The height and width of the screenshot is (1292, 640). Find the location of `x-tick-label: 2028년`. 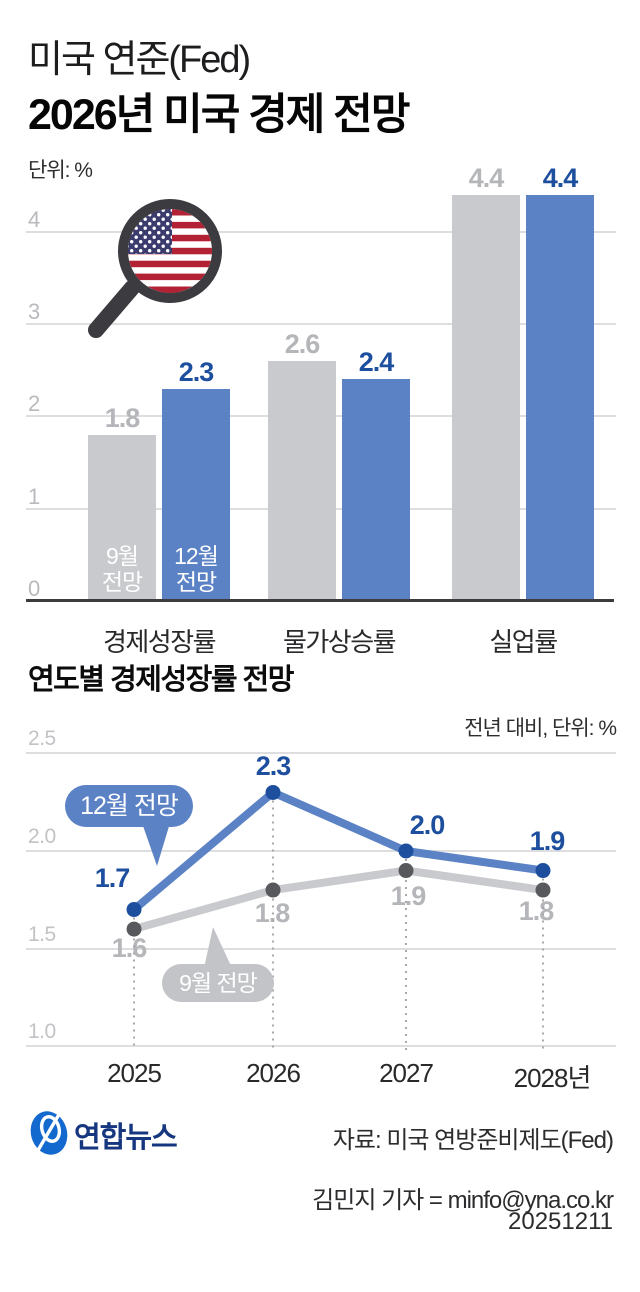

x-tick-label: 2028년 is located at coordinates (552, 1078).